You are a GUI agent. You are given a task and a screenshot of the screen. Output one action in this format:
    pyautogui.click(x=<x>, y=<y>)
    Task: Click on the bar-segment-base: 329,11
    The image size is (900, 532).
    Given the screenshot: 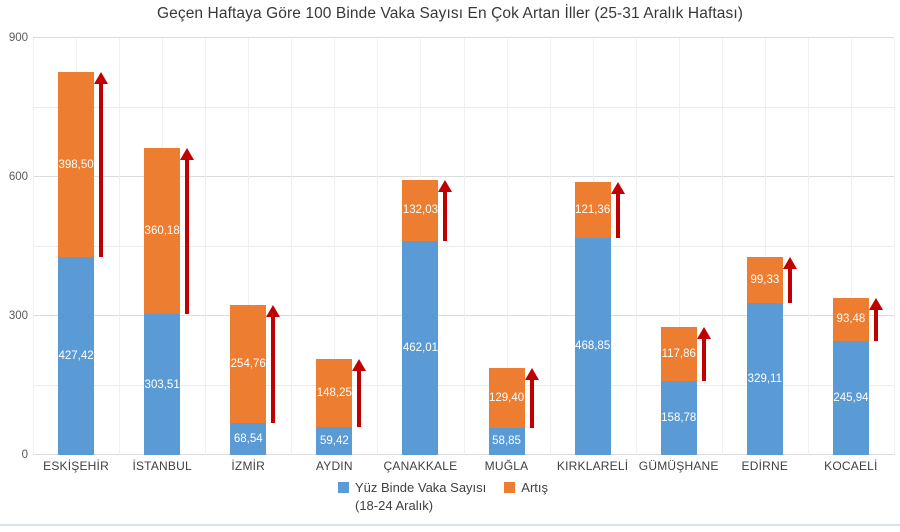 What is the action you would take?
    pyautogui.click(x=764, y=378)
    